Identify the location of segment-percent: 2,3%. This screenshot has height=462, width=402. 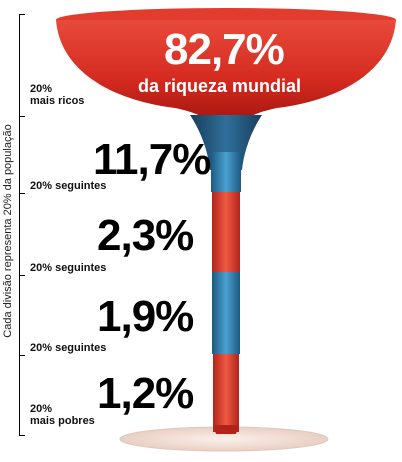
(145, 235).